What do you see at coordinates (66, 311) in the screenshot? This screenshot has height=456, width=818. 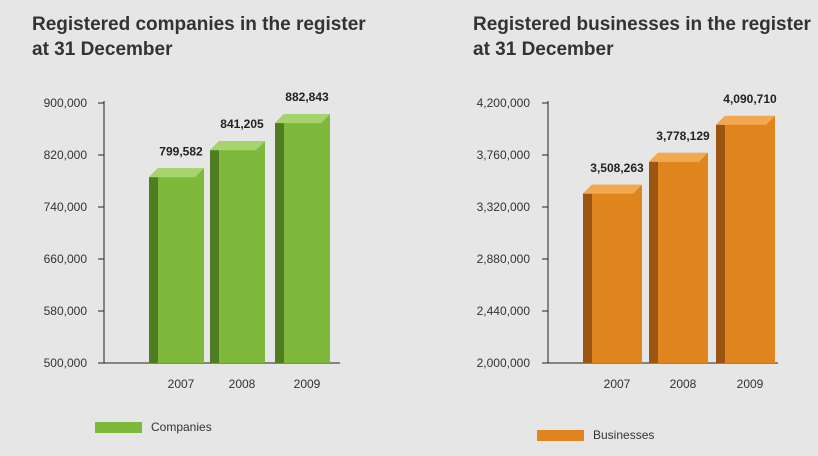 I see `y-tick-label: 580,000` at bounding box center [66, 311].